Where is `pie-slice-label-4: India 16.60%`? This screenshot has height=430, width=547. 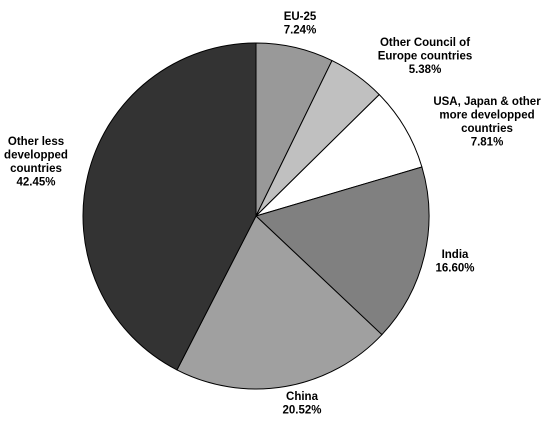 pie-slice-label-4: India 16.60% is located at coordinates (454, 262).